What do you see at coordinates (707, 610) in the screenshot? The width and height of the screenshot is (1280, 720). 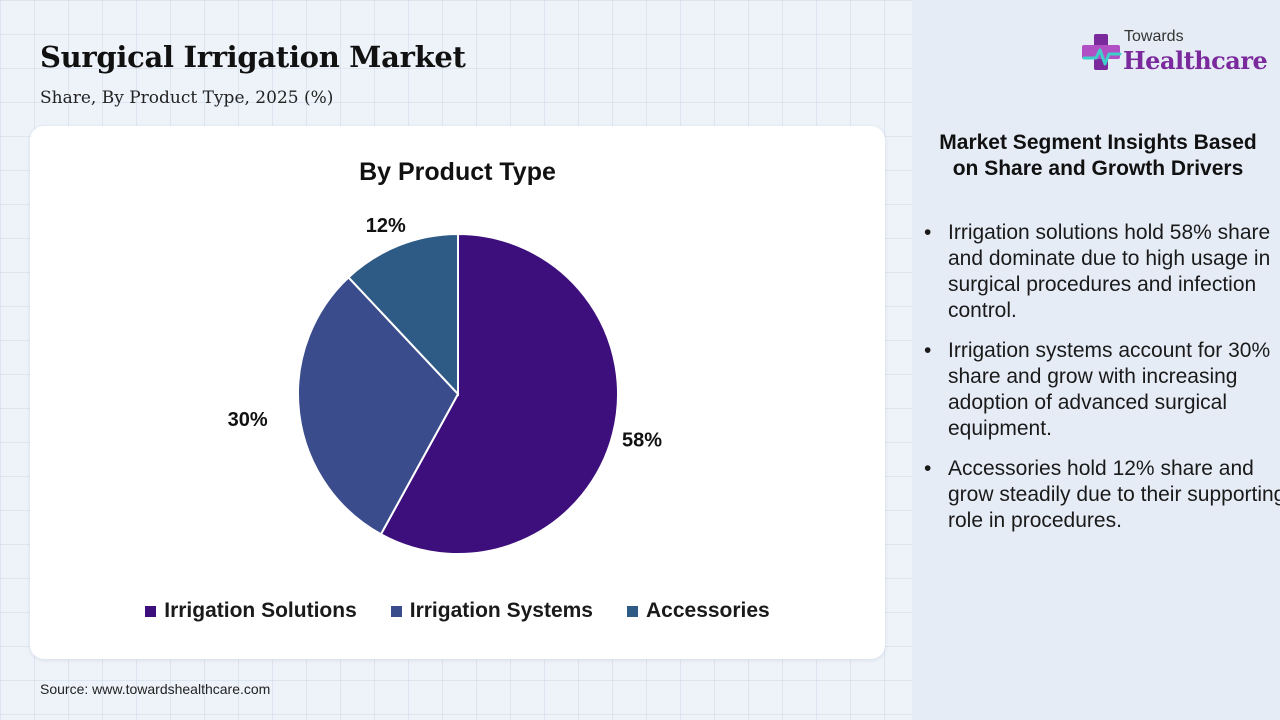 I see `legend-label: Accessories` at bounding box center [707, 610].